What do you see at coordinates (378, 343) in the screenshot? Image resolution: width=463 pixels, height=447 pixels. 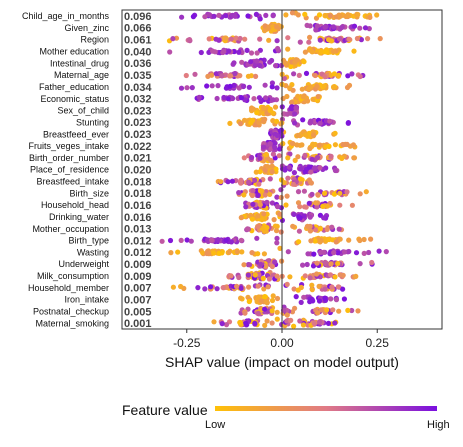 I see `x-tick-label: 0.25` at bounding box center [378, 343].